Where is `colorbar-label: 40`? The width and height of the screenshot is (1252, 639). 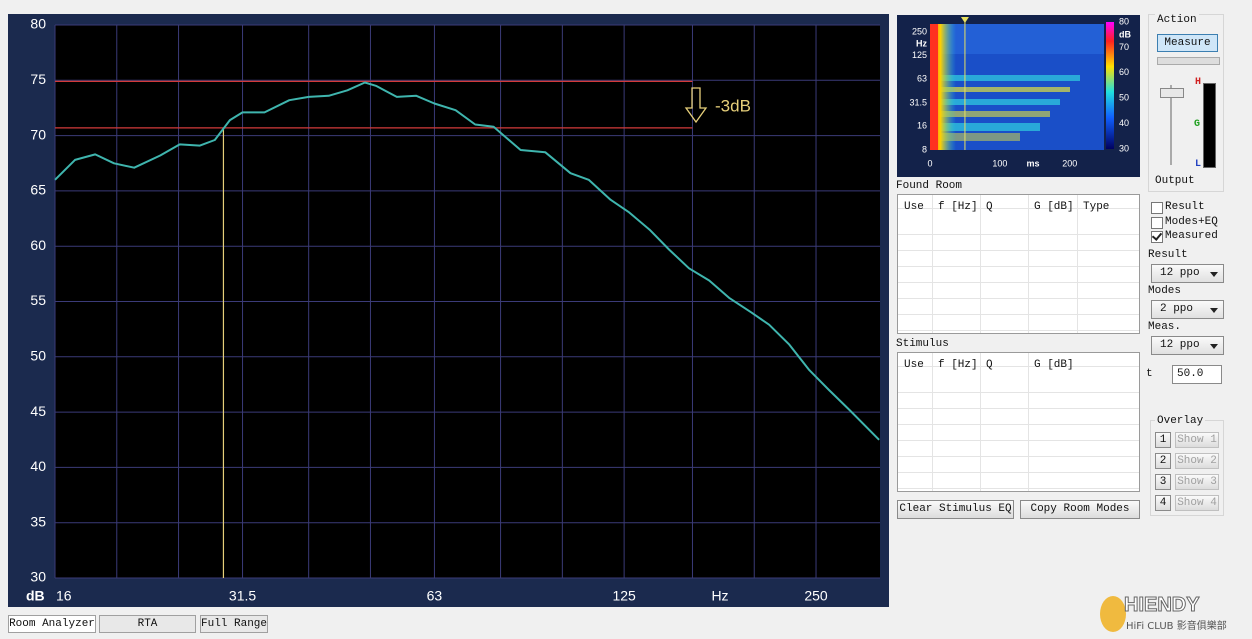 colorbar-label: 40 is located at coordinates (1124, 123).